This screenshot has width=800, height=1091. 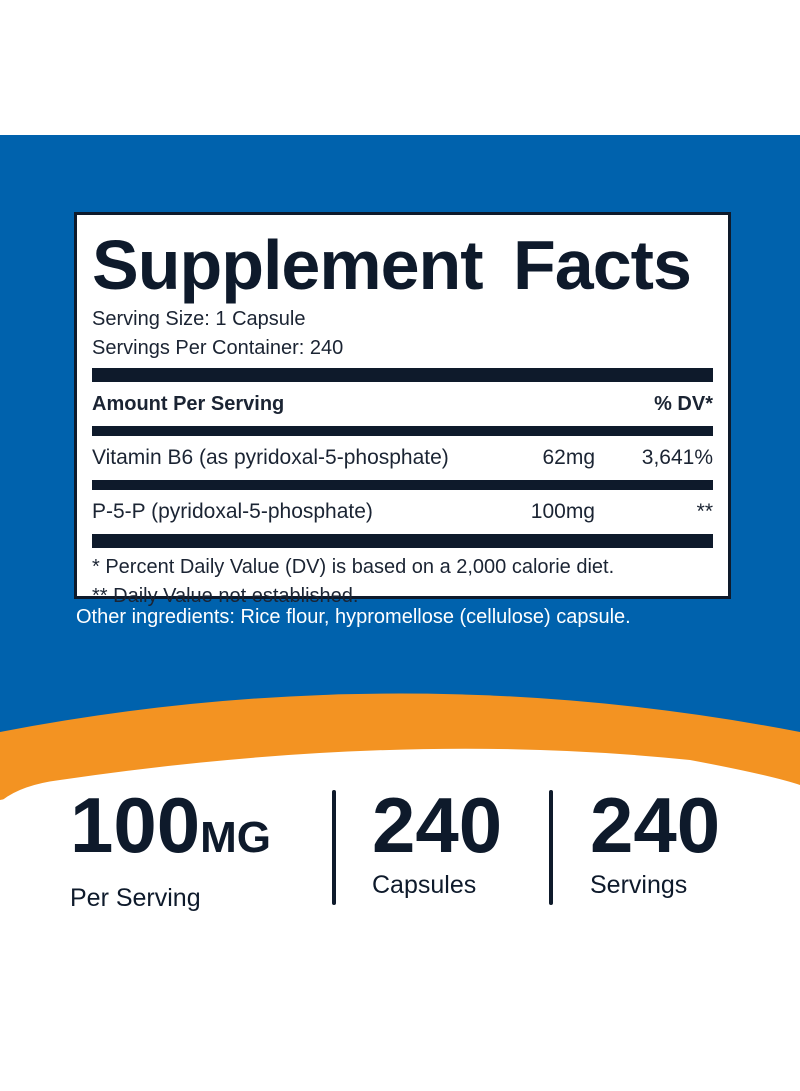 I want to click on stat-servings: 240 Servings, so click(x=655, y=842).